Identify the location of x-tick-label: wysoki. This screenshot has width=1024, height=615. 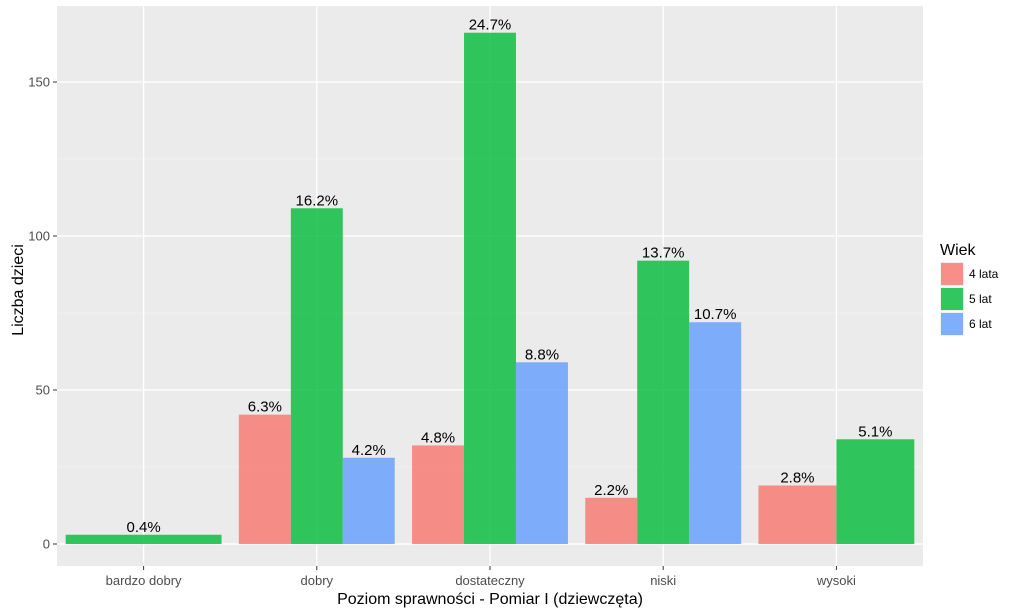
(836, 580).